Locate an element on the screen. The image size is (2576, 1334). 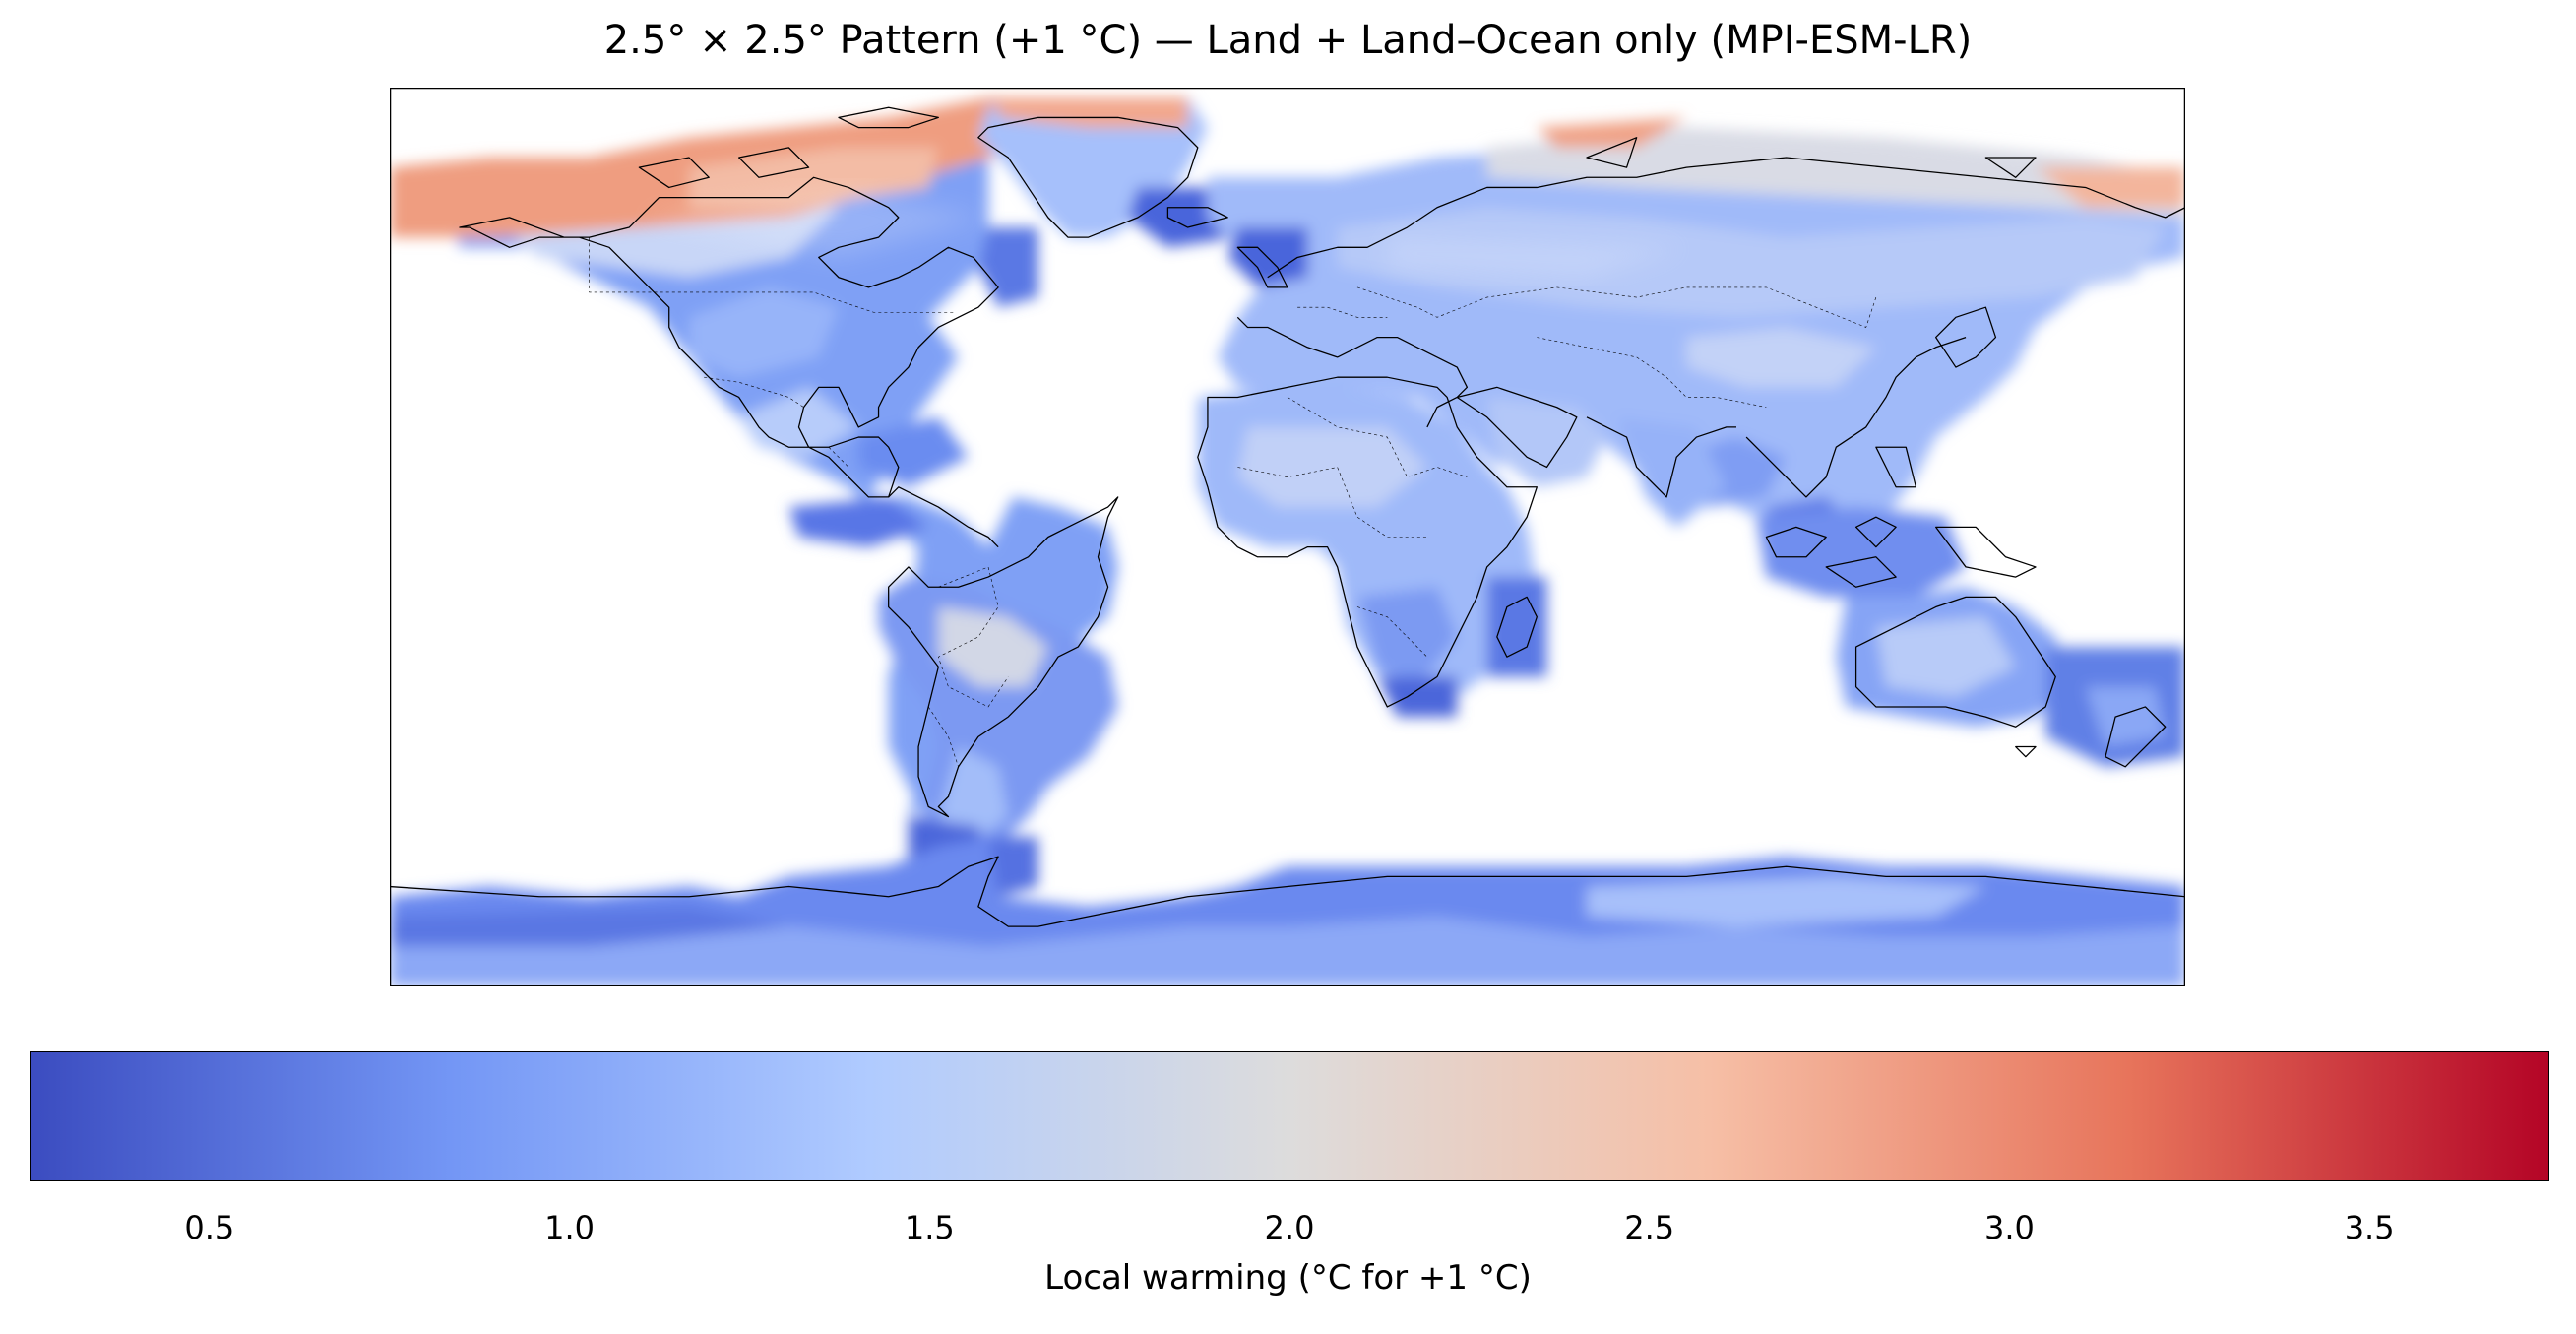
colorbar-tick-label: 1.0 is located at coordinates (570, 1227).